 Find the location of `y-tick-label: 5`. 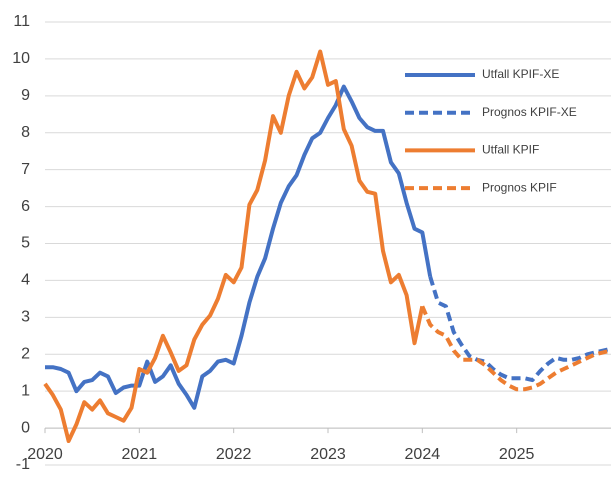

y-tick-label: 5 is located at coordinates (25, 243).